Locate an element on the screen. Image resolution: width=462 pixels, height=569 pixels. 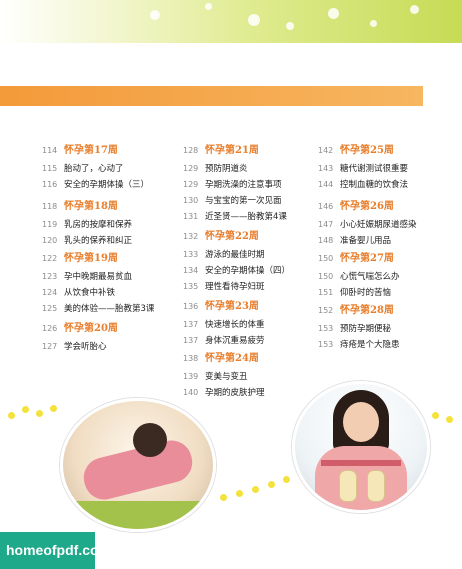
week-title: 怀孕第24周 is located at coordinates (232, 358).